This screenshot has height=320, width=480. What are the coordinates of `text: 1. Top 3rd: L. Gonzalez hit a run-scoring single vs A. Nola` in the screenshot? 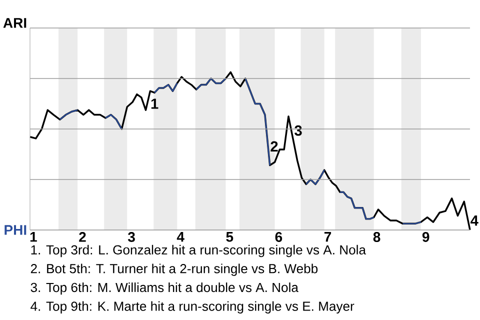 It's located at (198, 251).